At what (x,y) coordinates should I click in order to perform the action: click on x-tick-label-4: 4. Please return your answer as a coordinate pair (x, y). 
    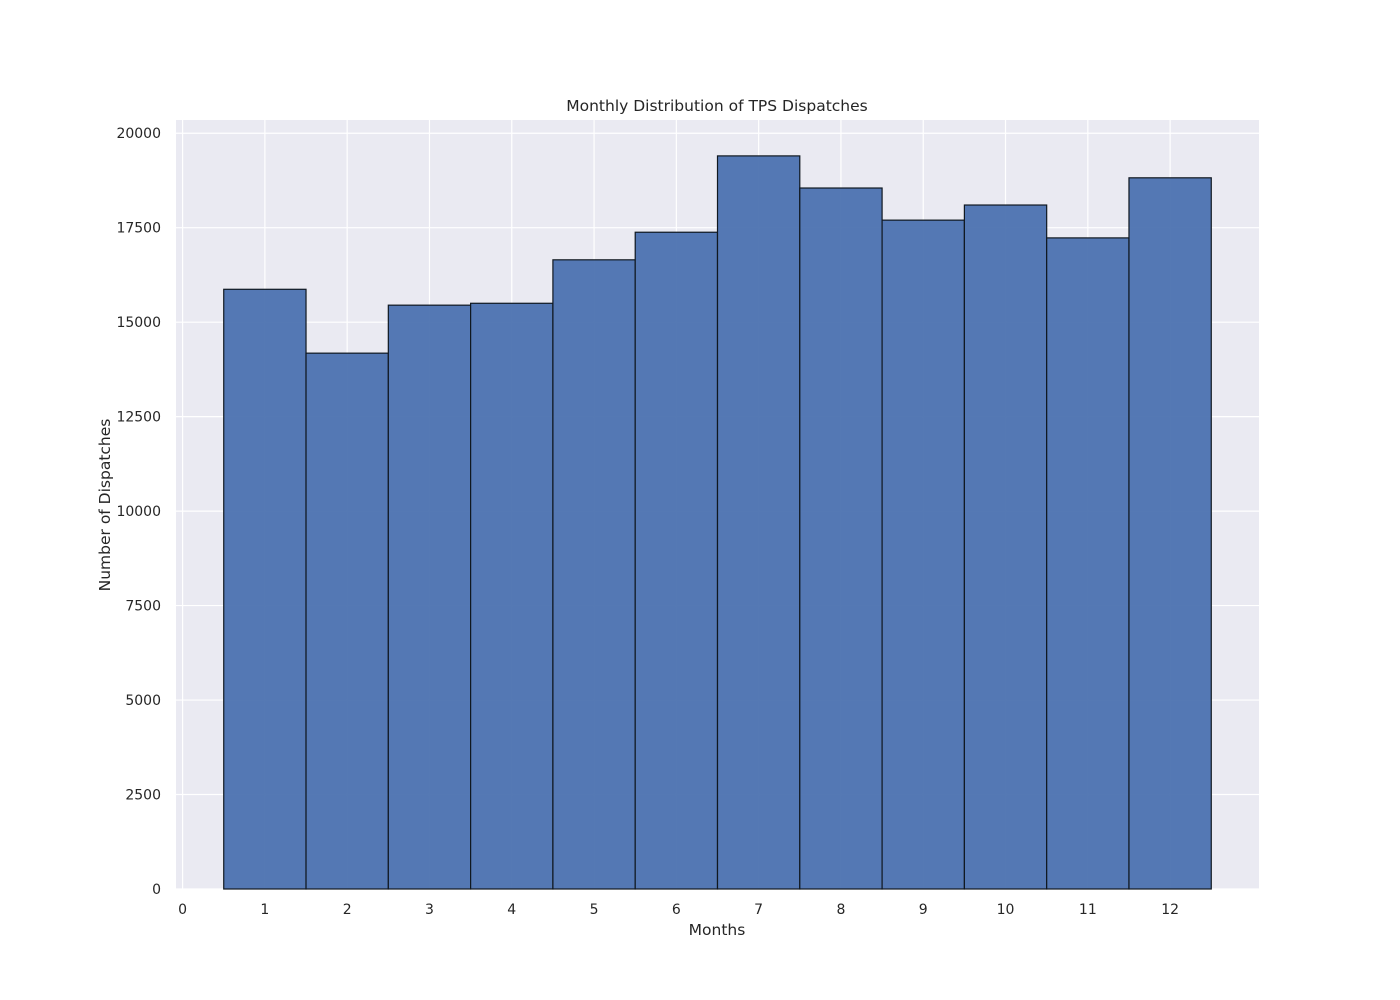
    Looking at the image, I should click on (511, 910).